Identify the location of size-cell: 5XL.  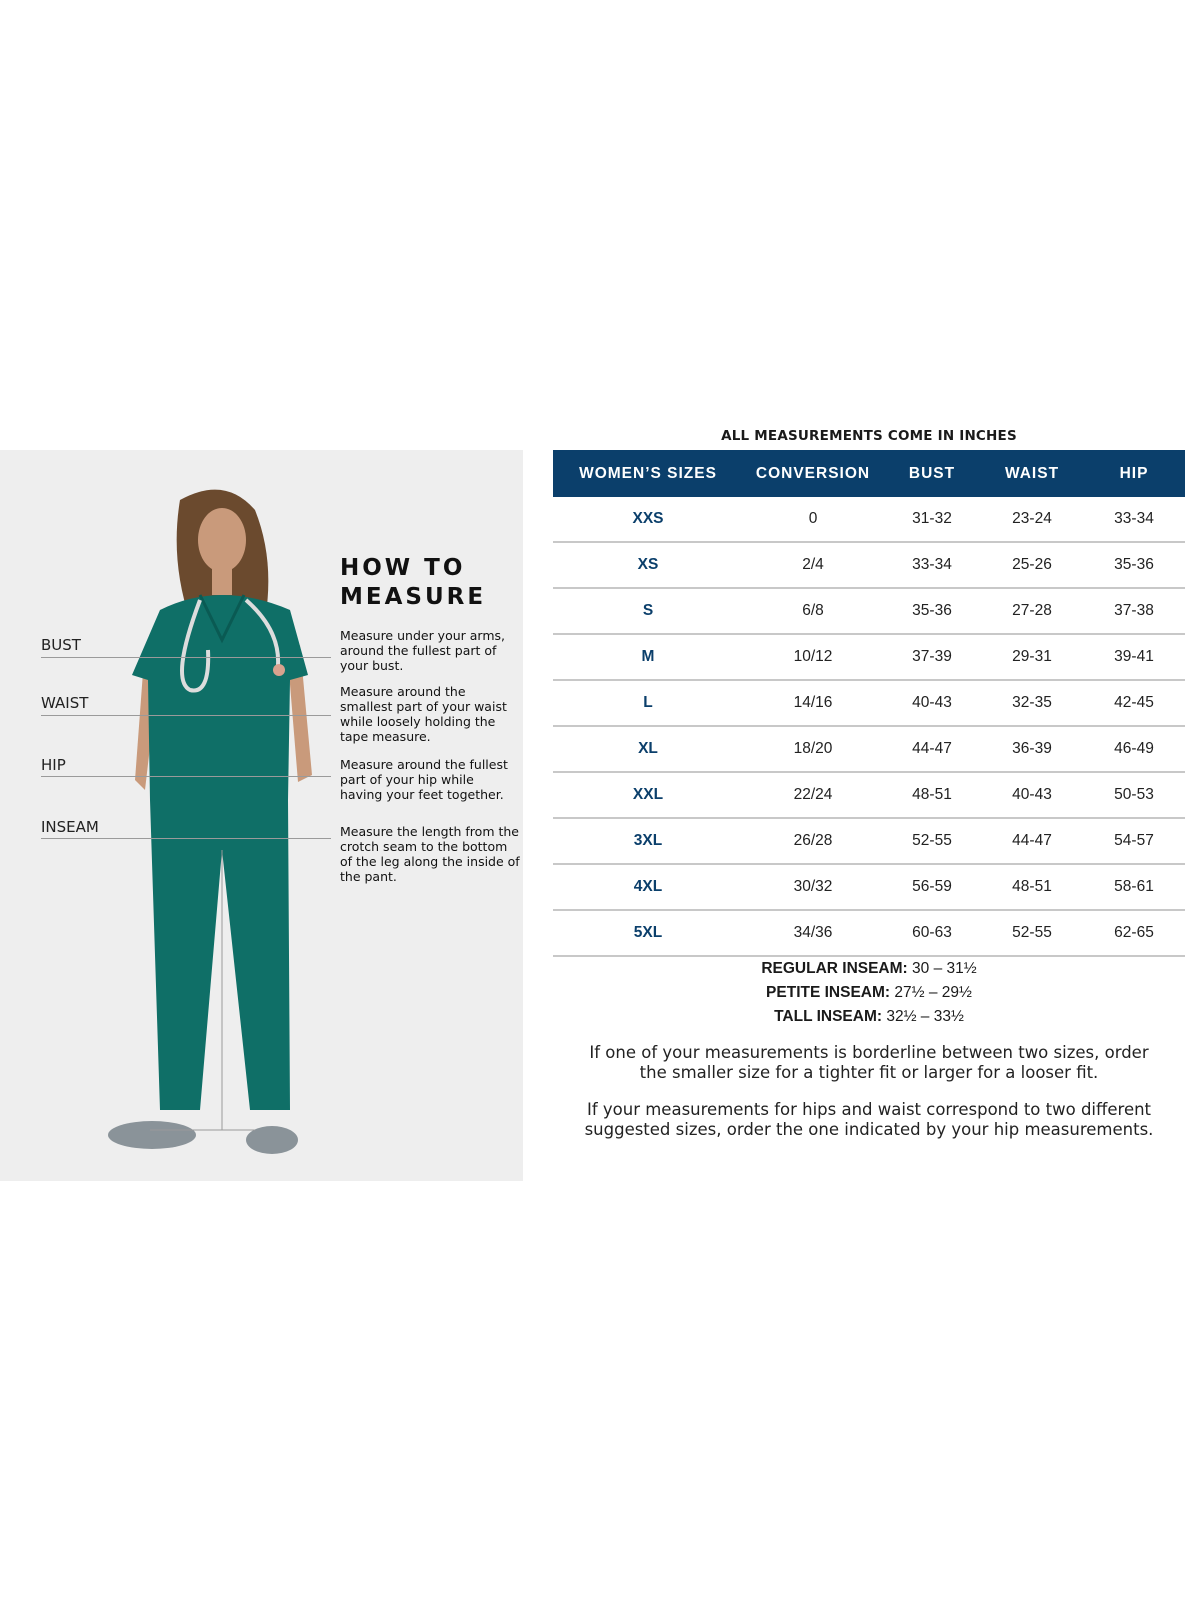
(648, 933).